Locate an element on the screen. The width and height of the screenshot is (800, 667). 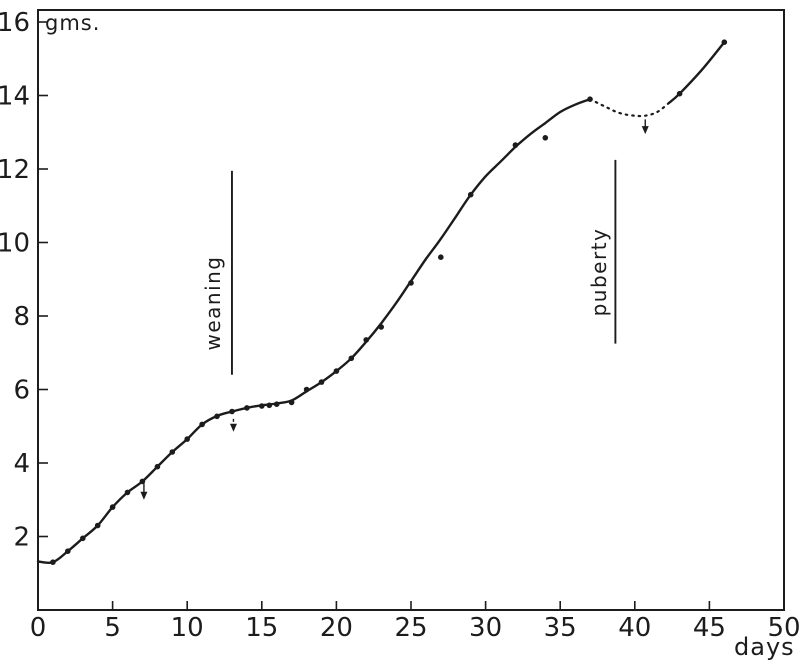
y-tick-label: 12 is located at coordinates (15, 170).